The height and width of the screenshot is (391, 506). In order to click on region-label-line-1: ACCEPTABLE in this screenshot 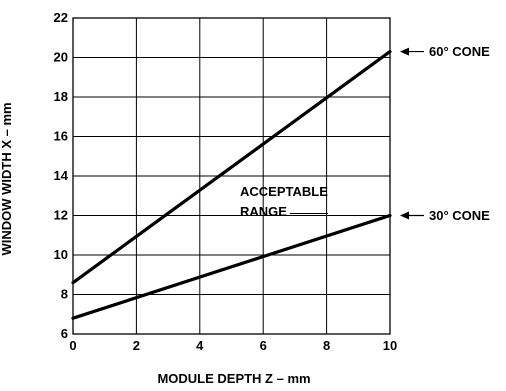, I will do `click(284, 191)`.